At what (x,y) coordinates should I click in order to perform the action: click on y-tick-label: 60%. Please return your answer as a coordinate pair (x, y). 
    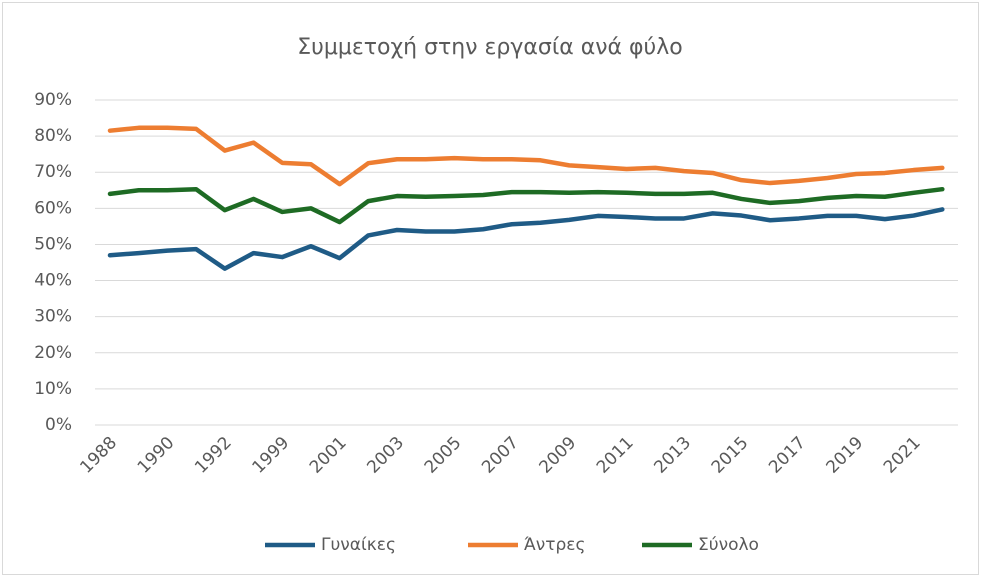
    Looking at the image, I should click on (53, 208).